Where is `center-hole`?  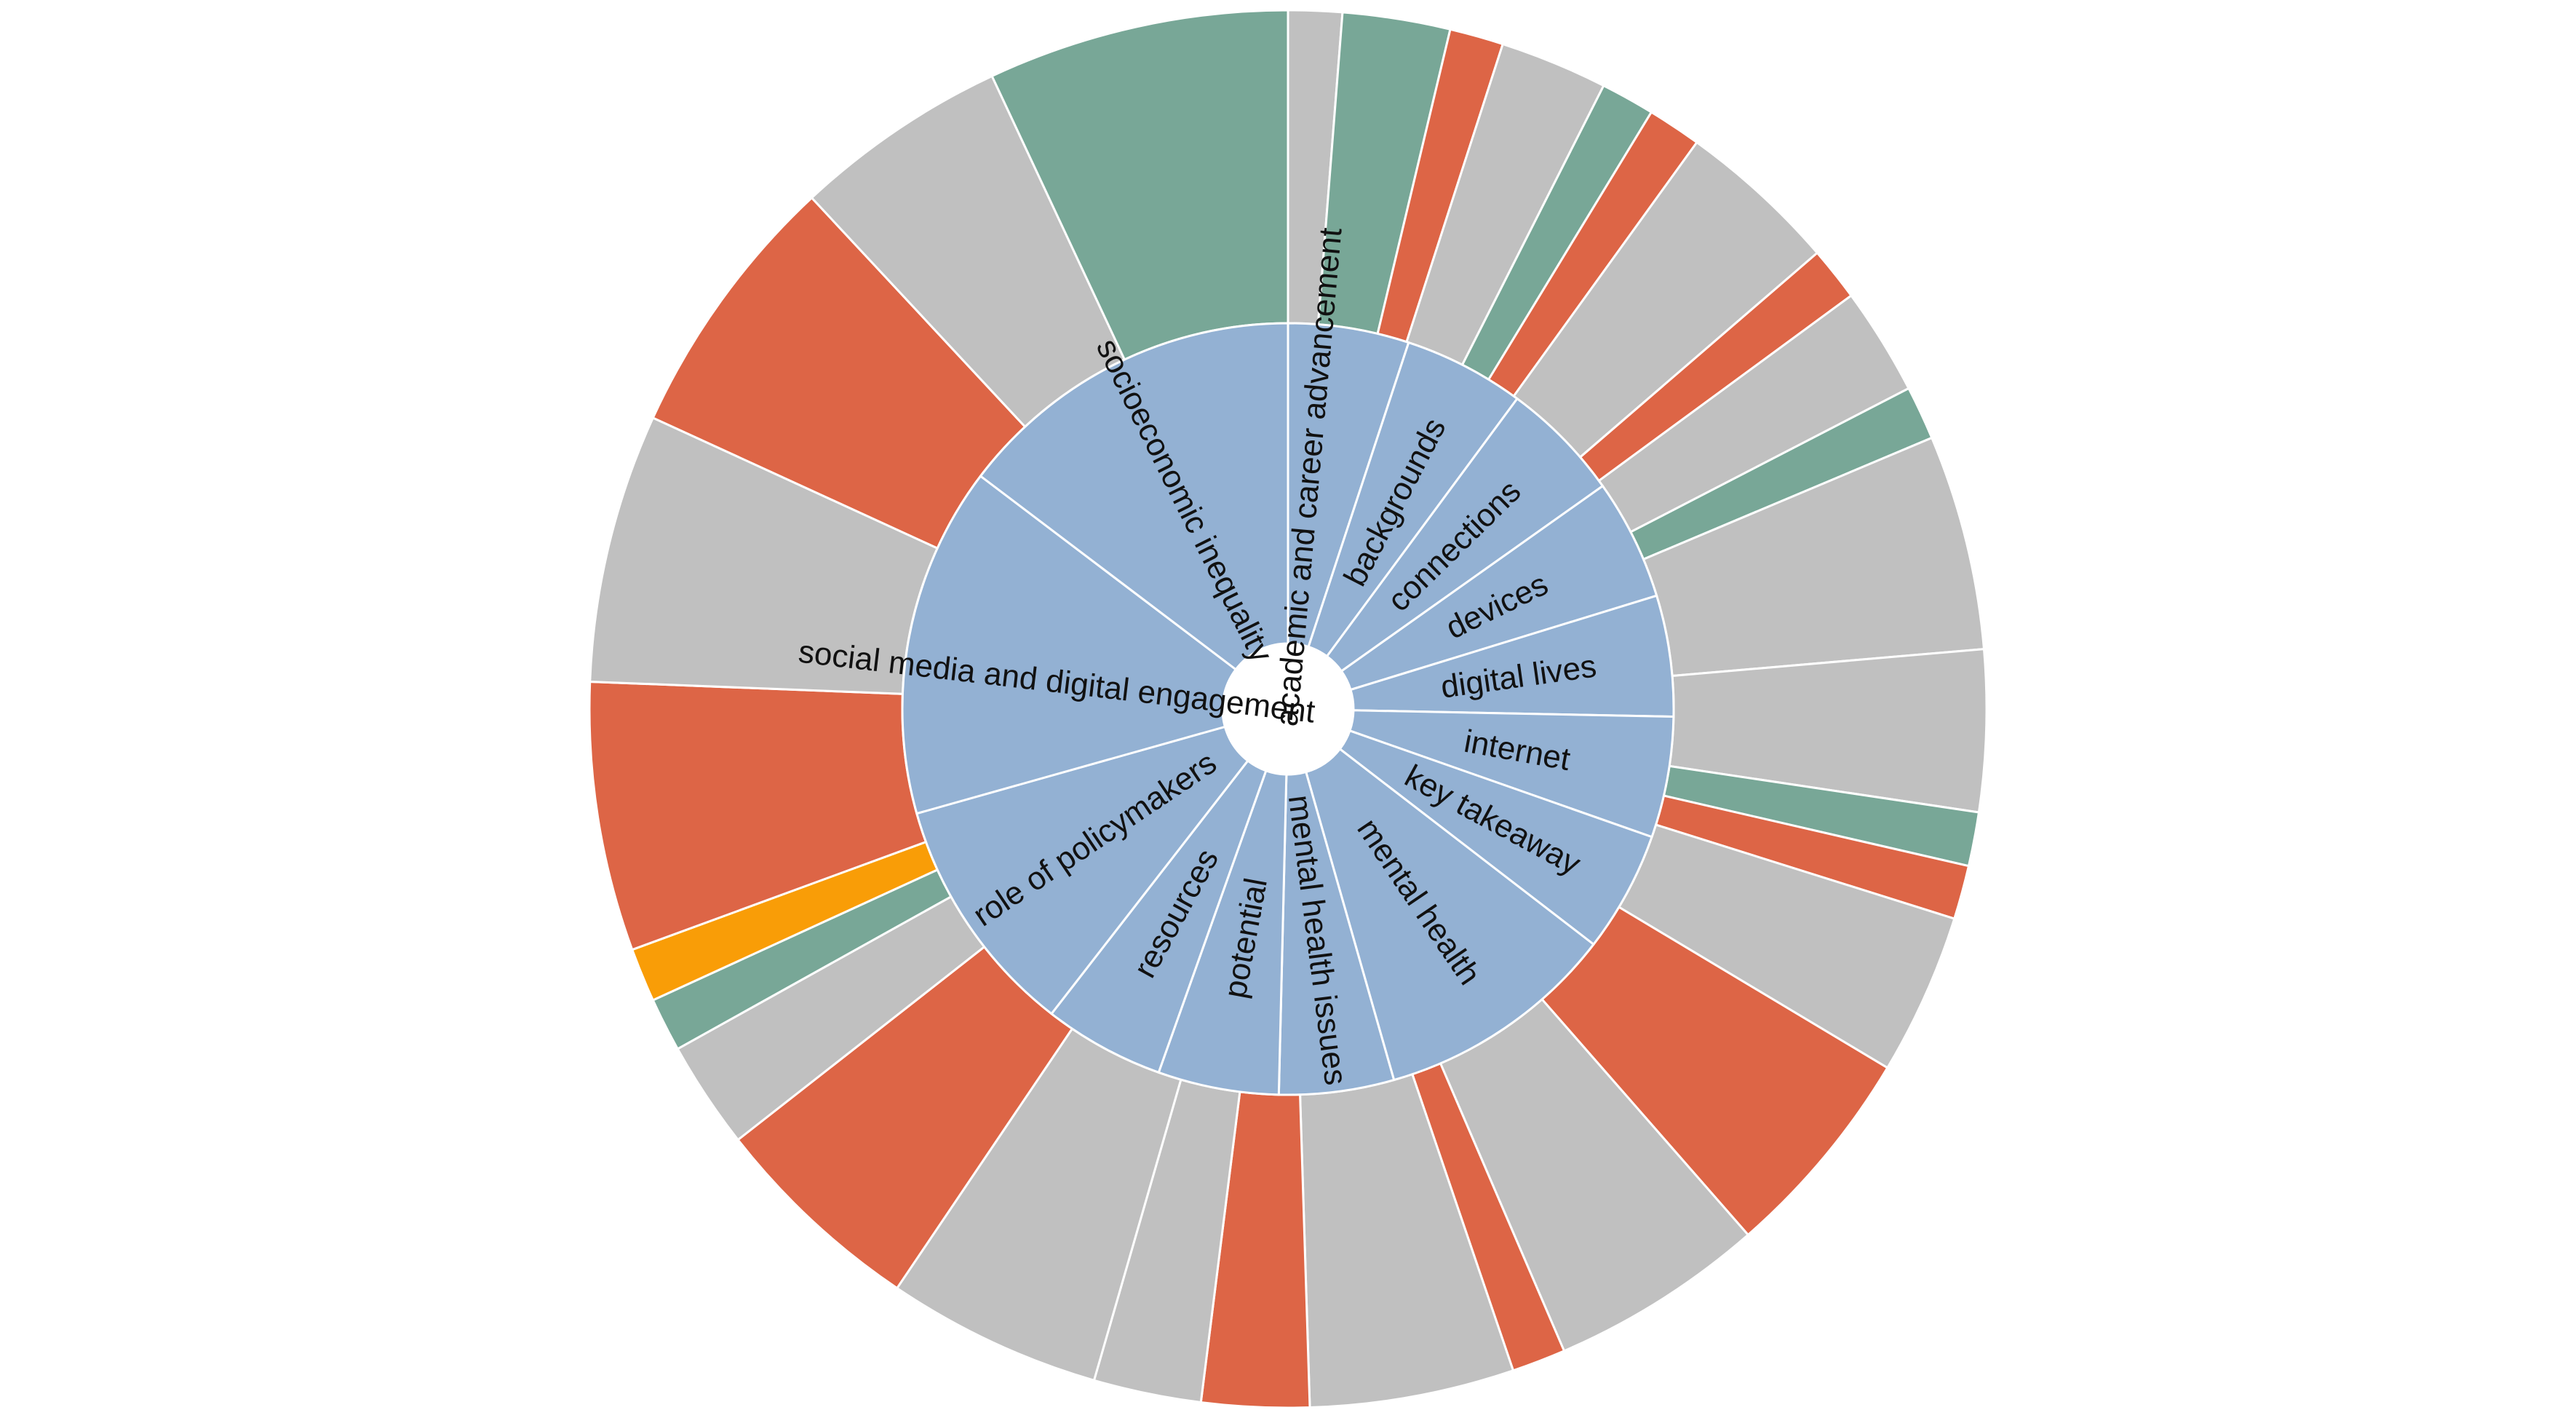 center-hole is located at coordinates (1288, 709).